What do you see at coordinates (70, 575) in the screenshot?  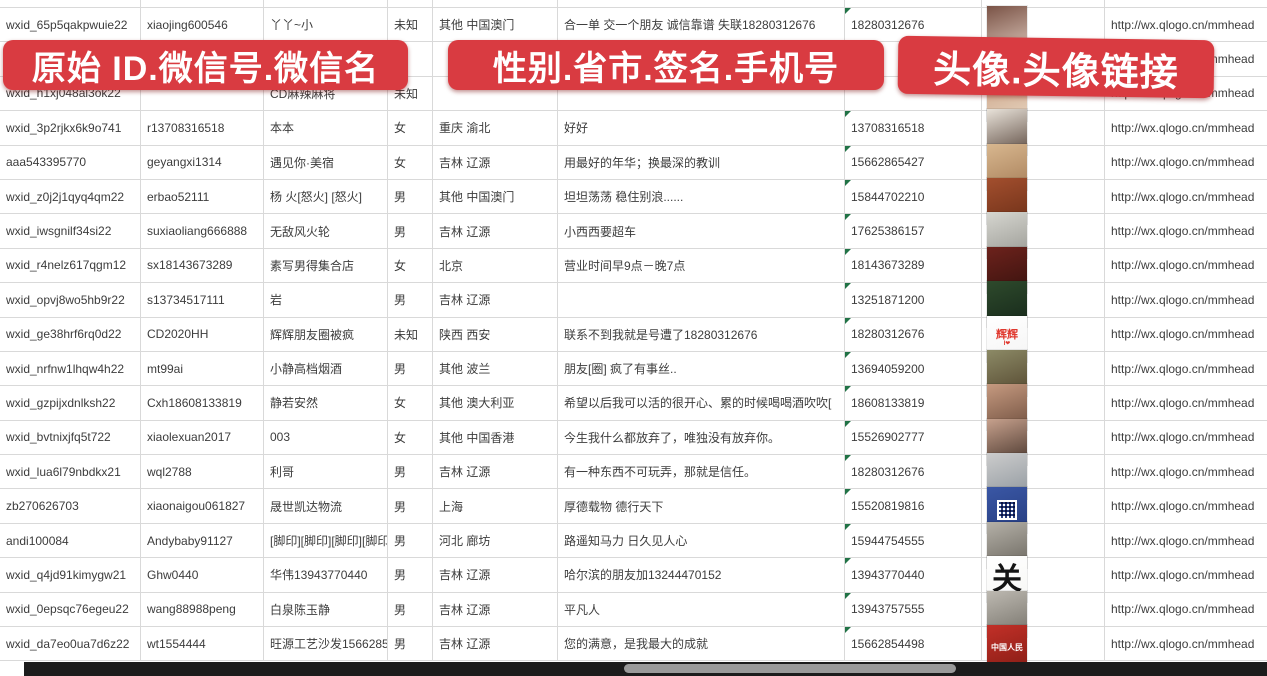 I see `cell-original-id: wxid_q4jd91kimygw21` at bounding box center [70, 575].